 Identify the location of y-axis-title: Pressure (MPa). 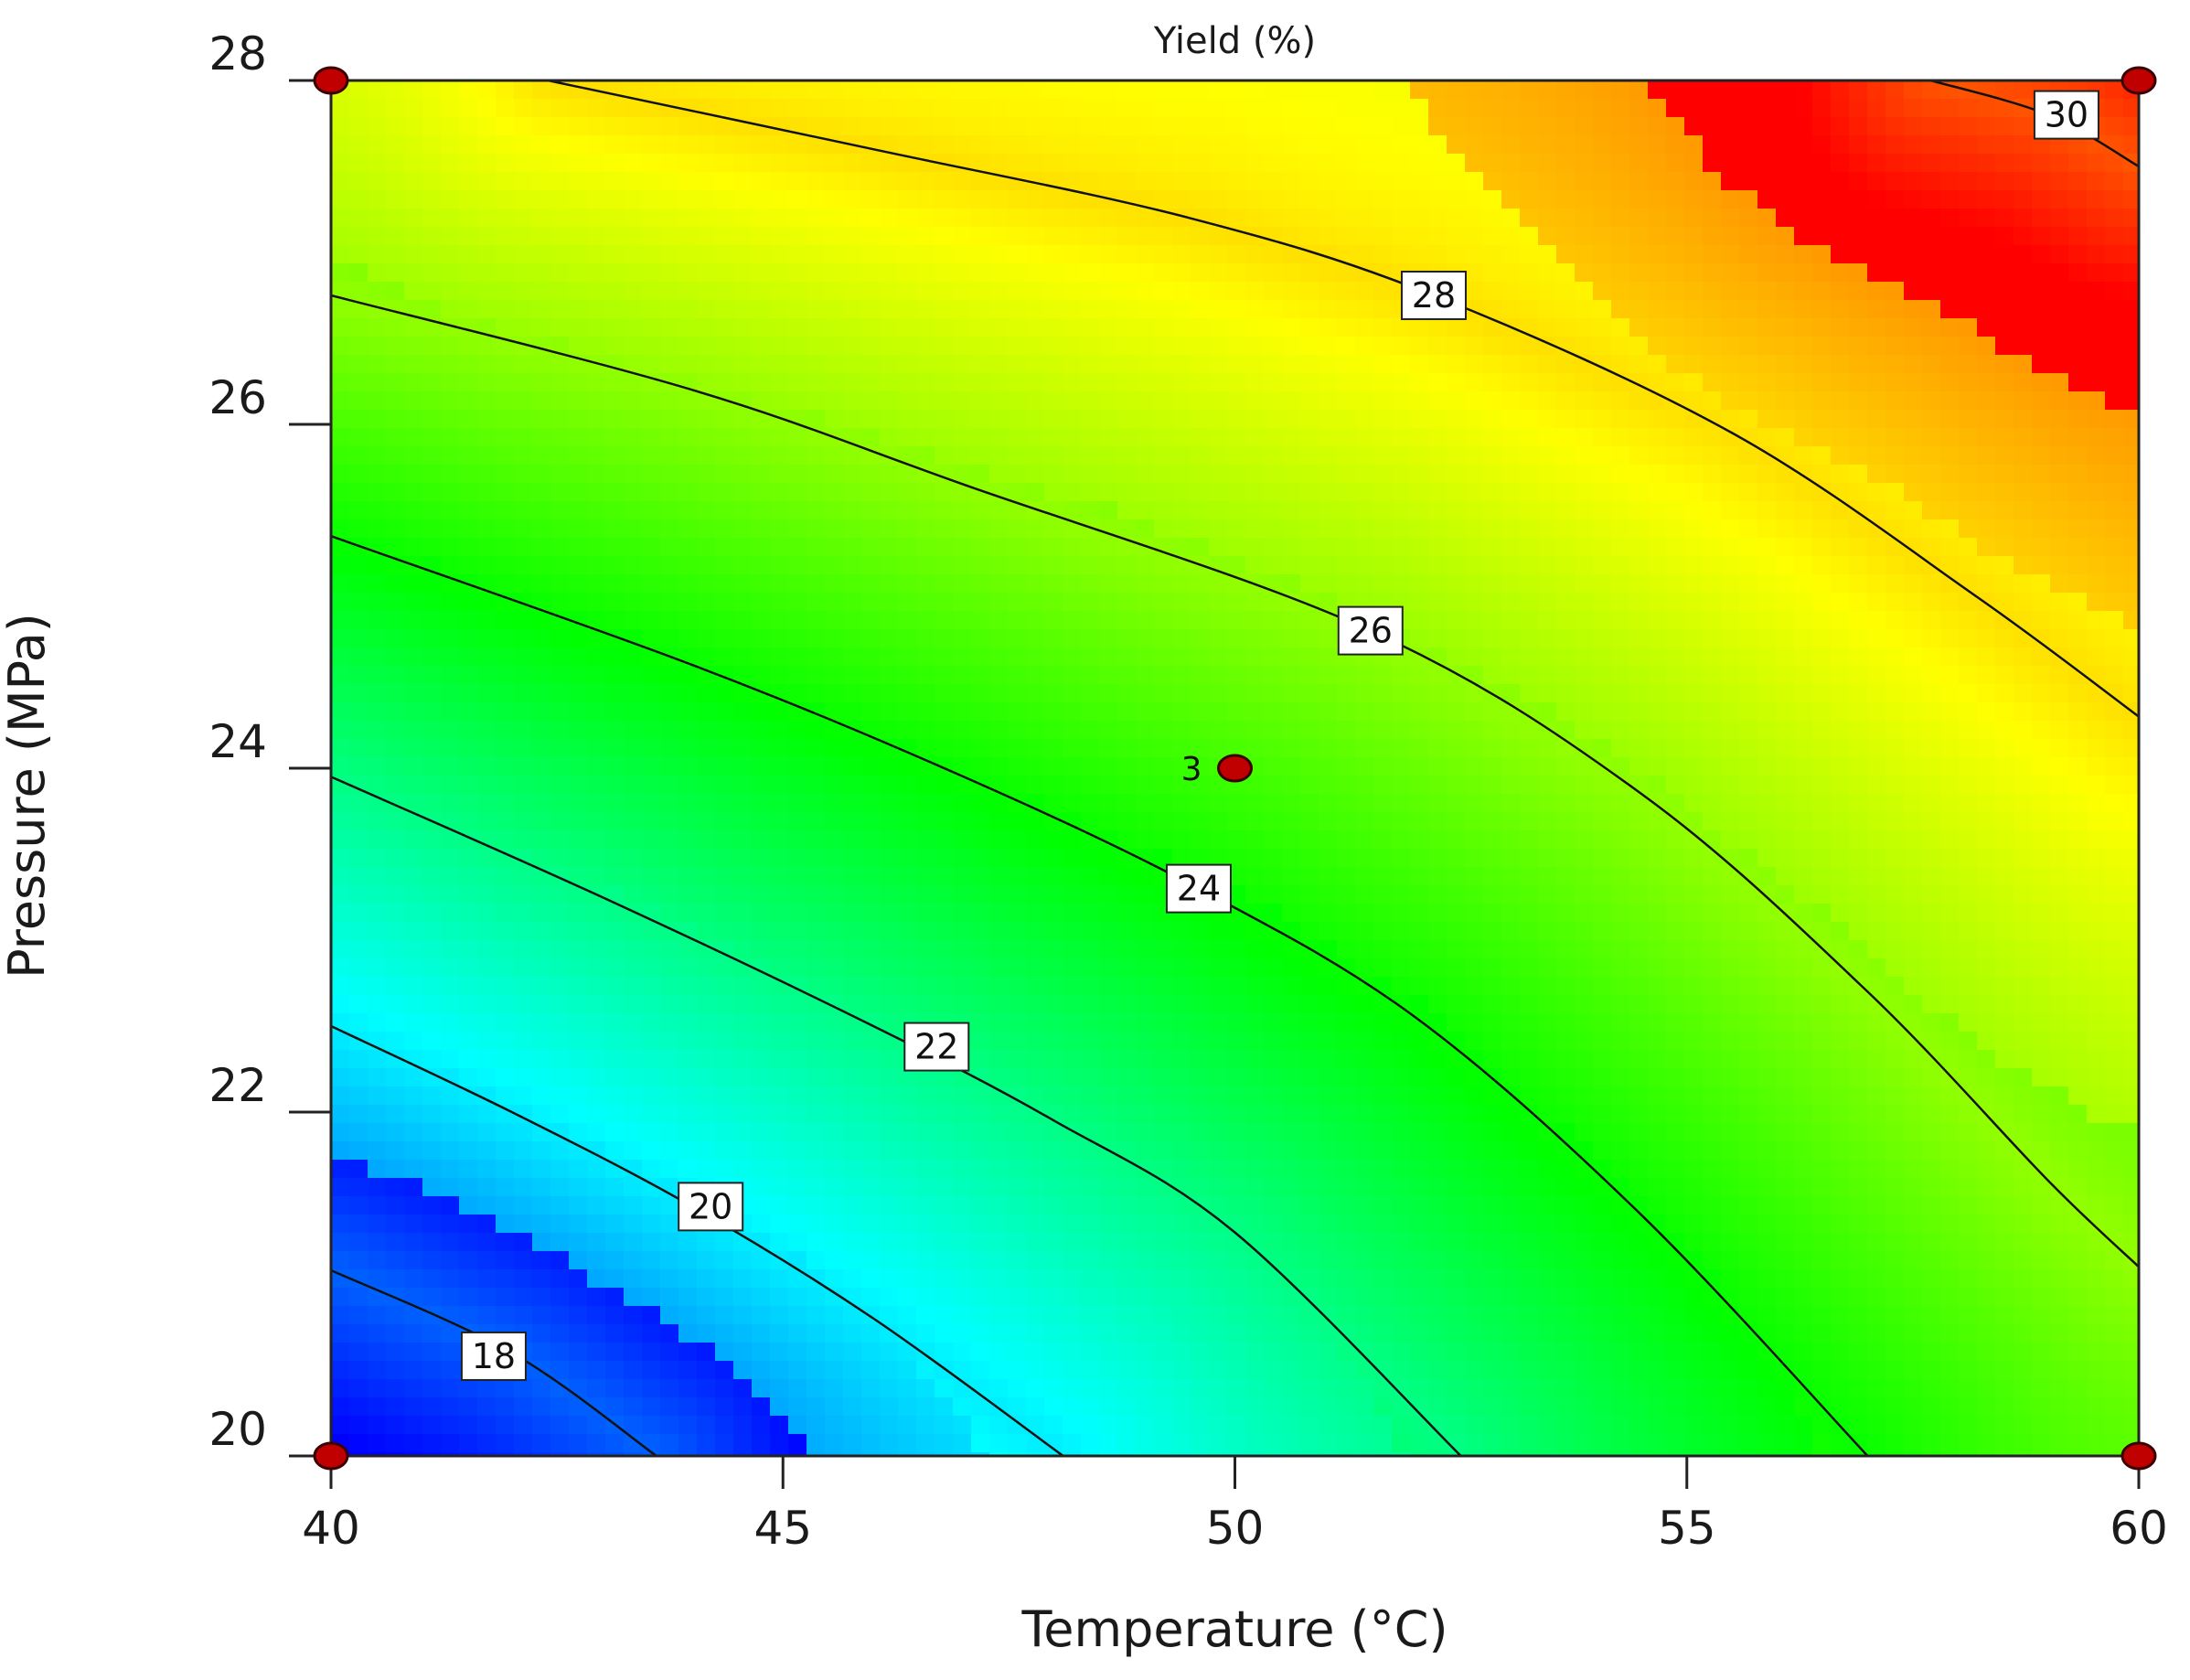
(28, 796).